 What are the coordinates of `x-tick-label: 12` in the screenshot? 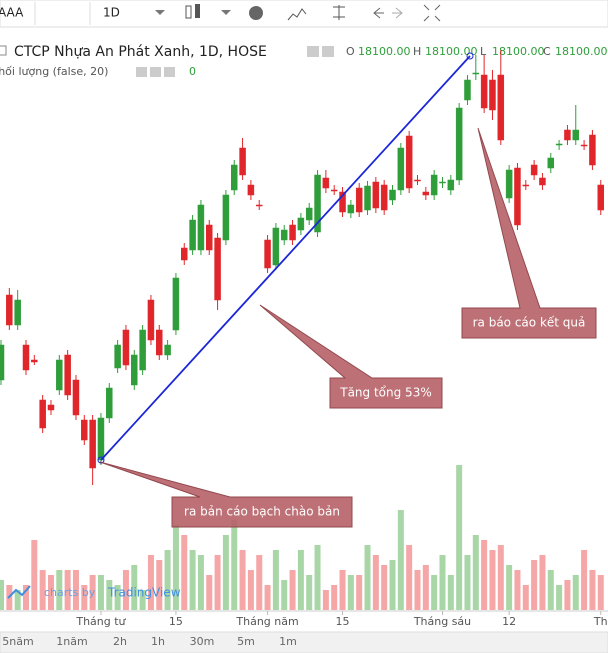 It's located at (509, 621).